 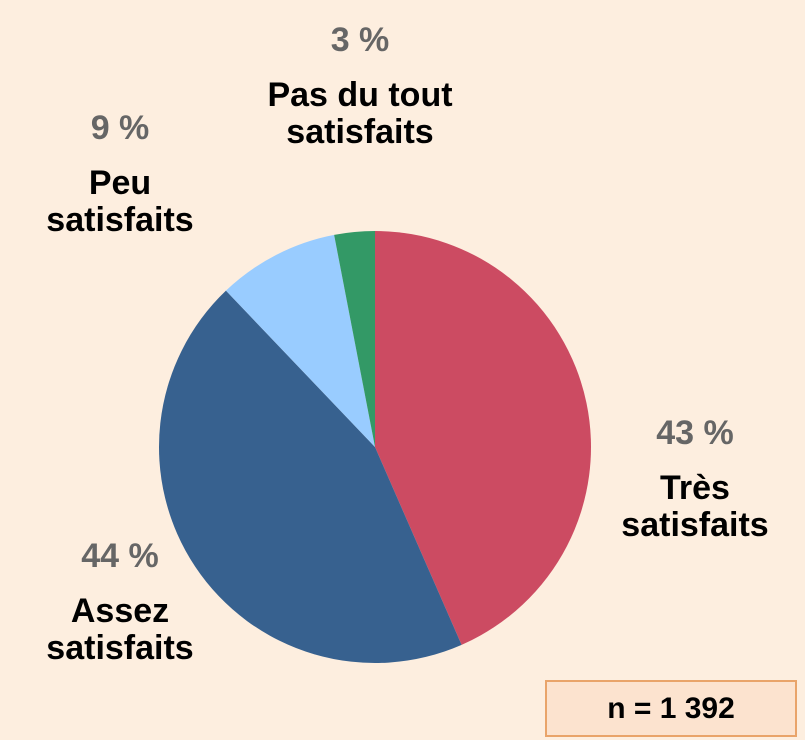 I want to click on value-label: 44 %, so click(x=120, y=556).